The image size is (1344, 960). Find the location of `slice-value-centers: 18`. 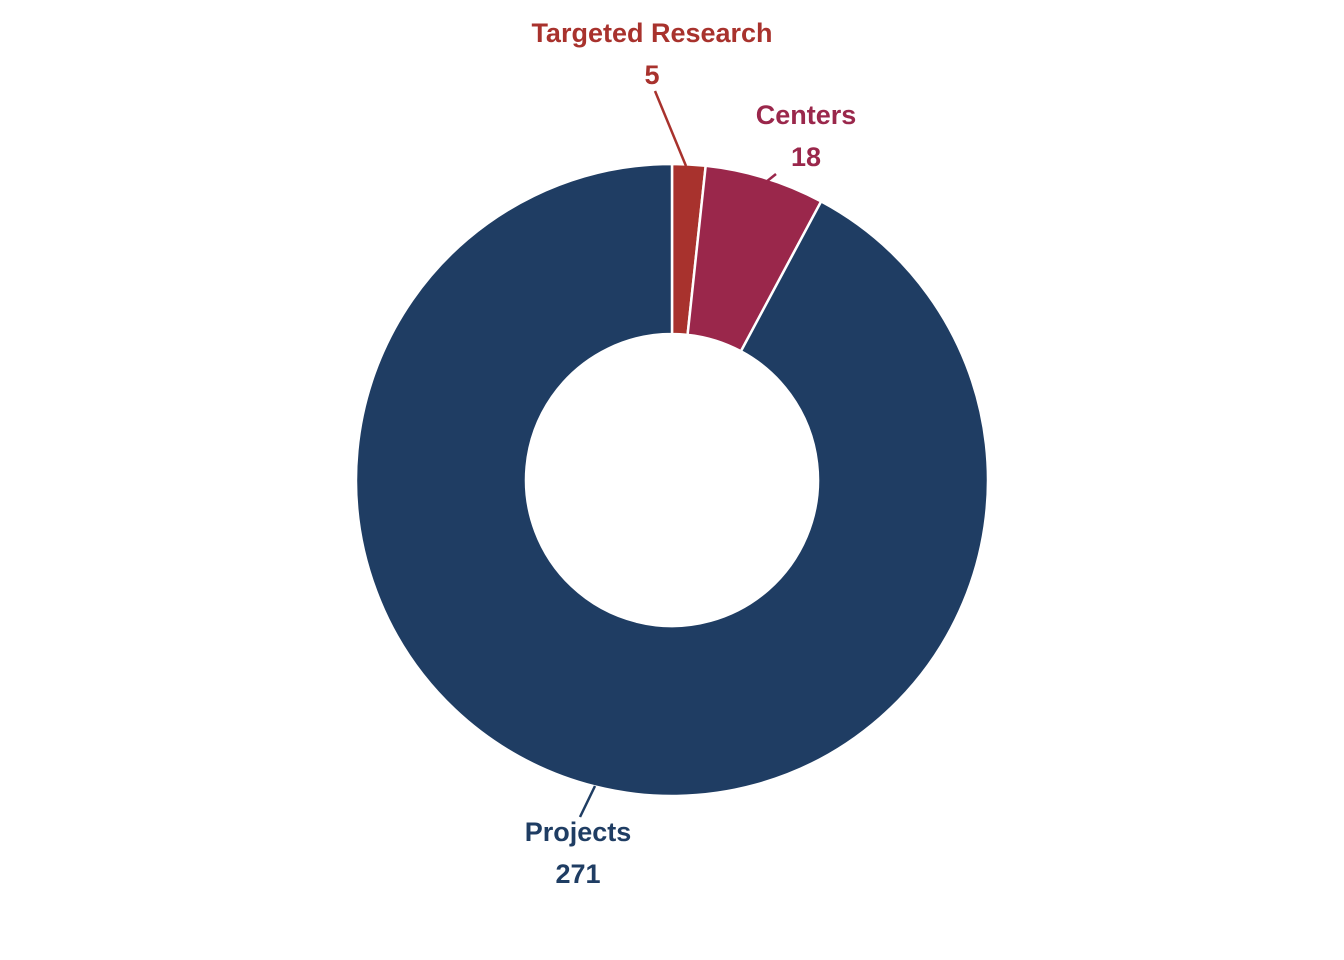

slice-value-centers: 18 is located at coordinates (806, 157).